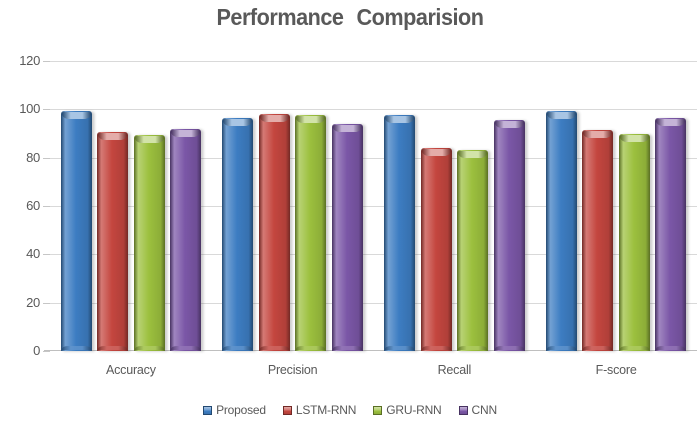 This screenshot has width=700, height=430. Describe the element at coordinates (149, 242) in the screenshot. I see `bar-gru-rnn-accuracy` at that location.